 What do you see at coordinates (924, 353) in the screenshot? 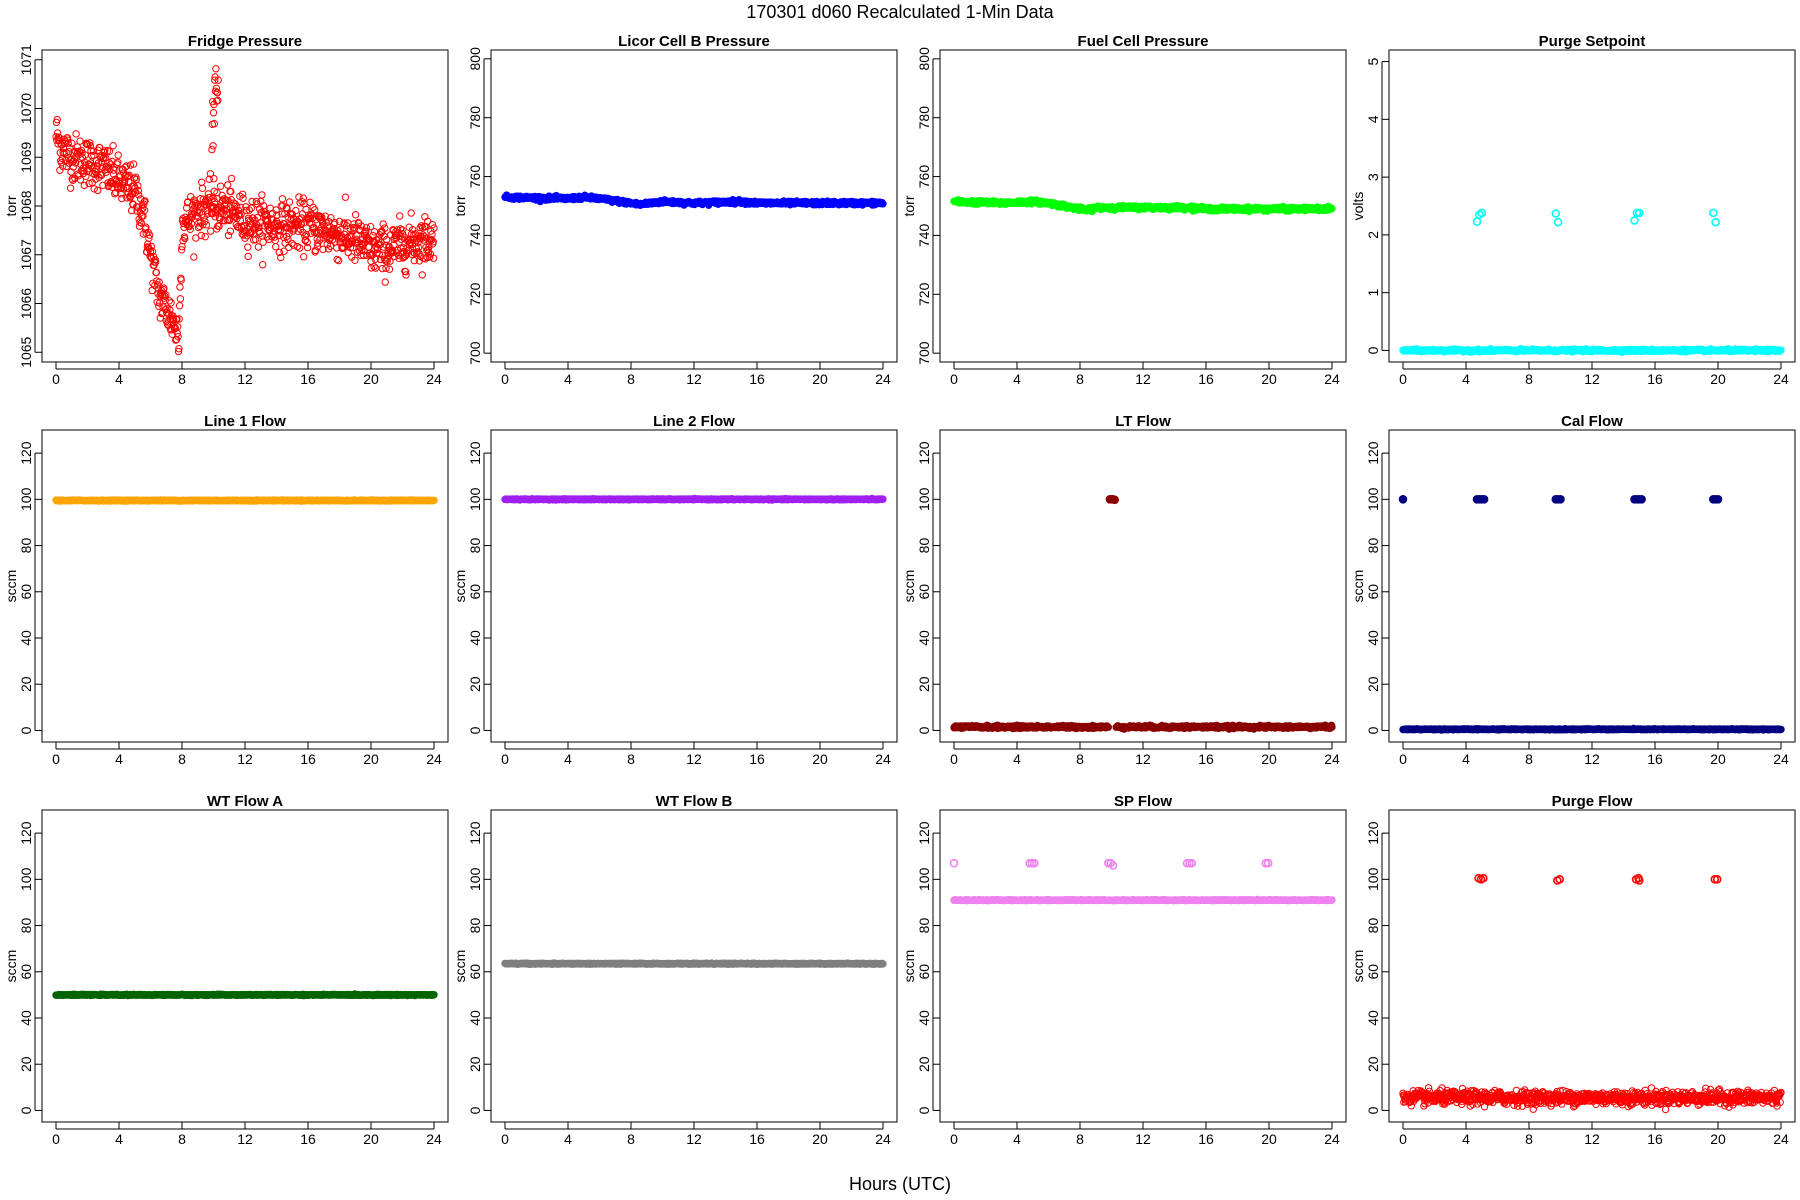
I see `y-tick-label: 700` at bounding box center [924, 353].